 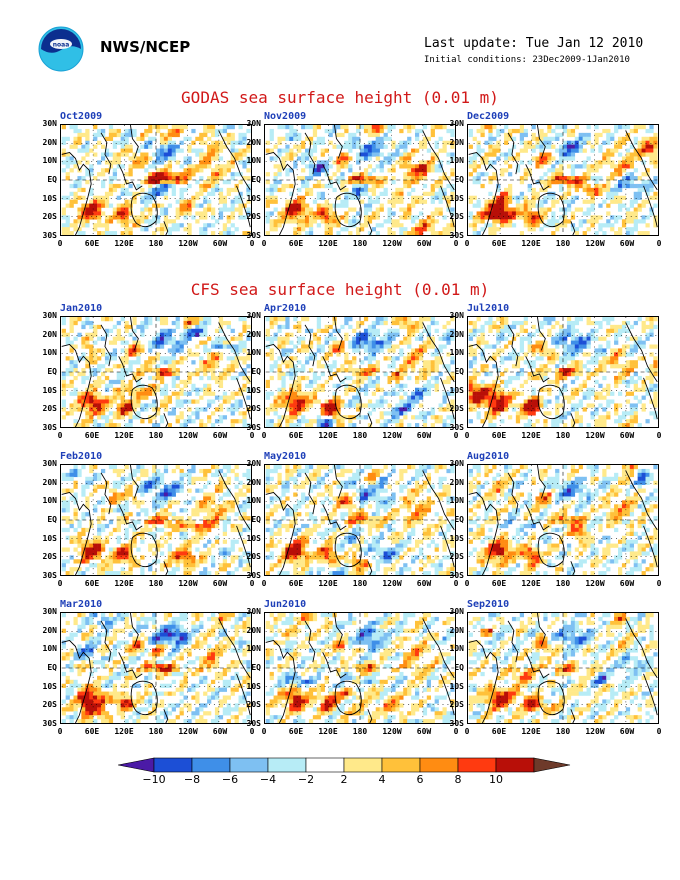 I want to click on colorbar-label: 10, so click(x=496, y=779).